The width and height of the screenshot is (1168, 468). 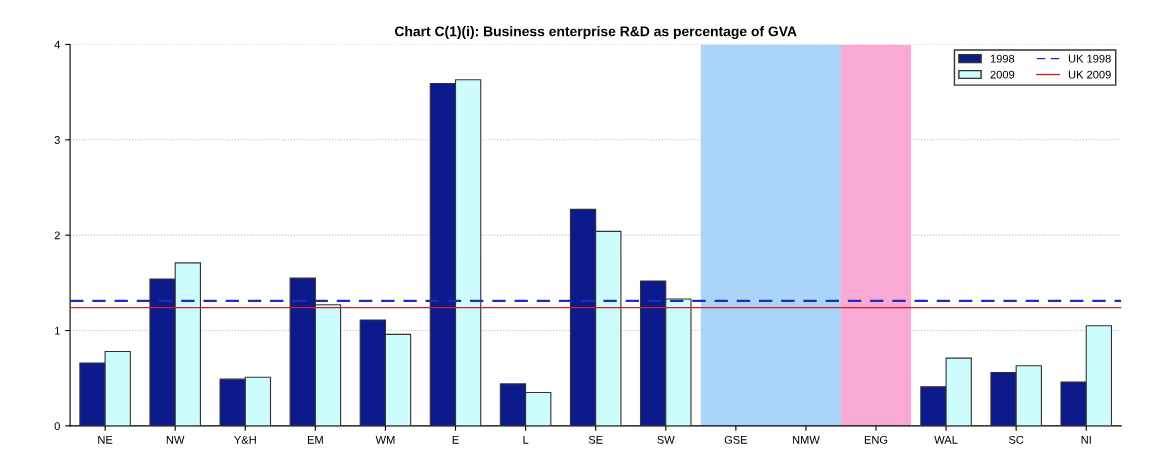 I want to click on x-tick-label: NE, so click(x=105, y=440).